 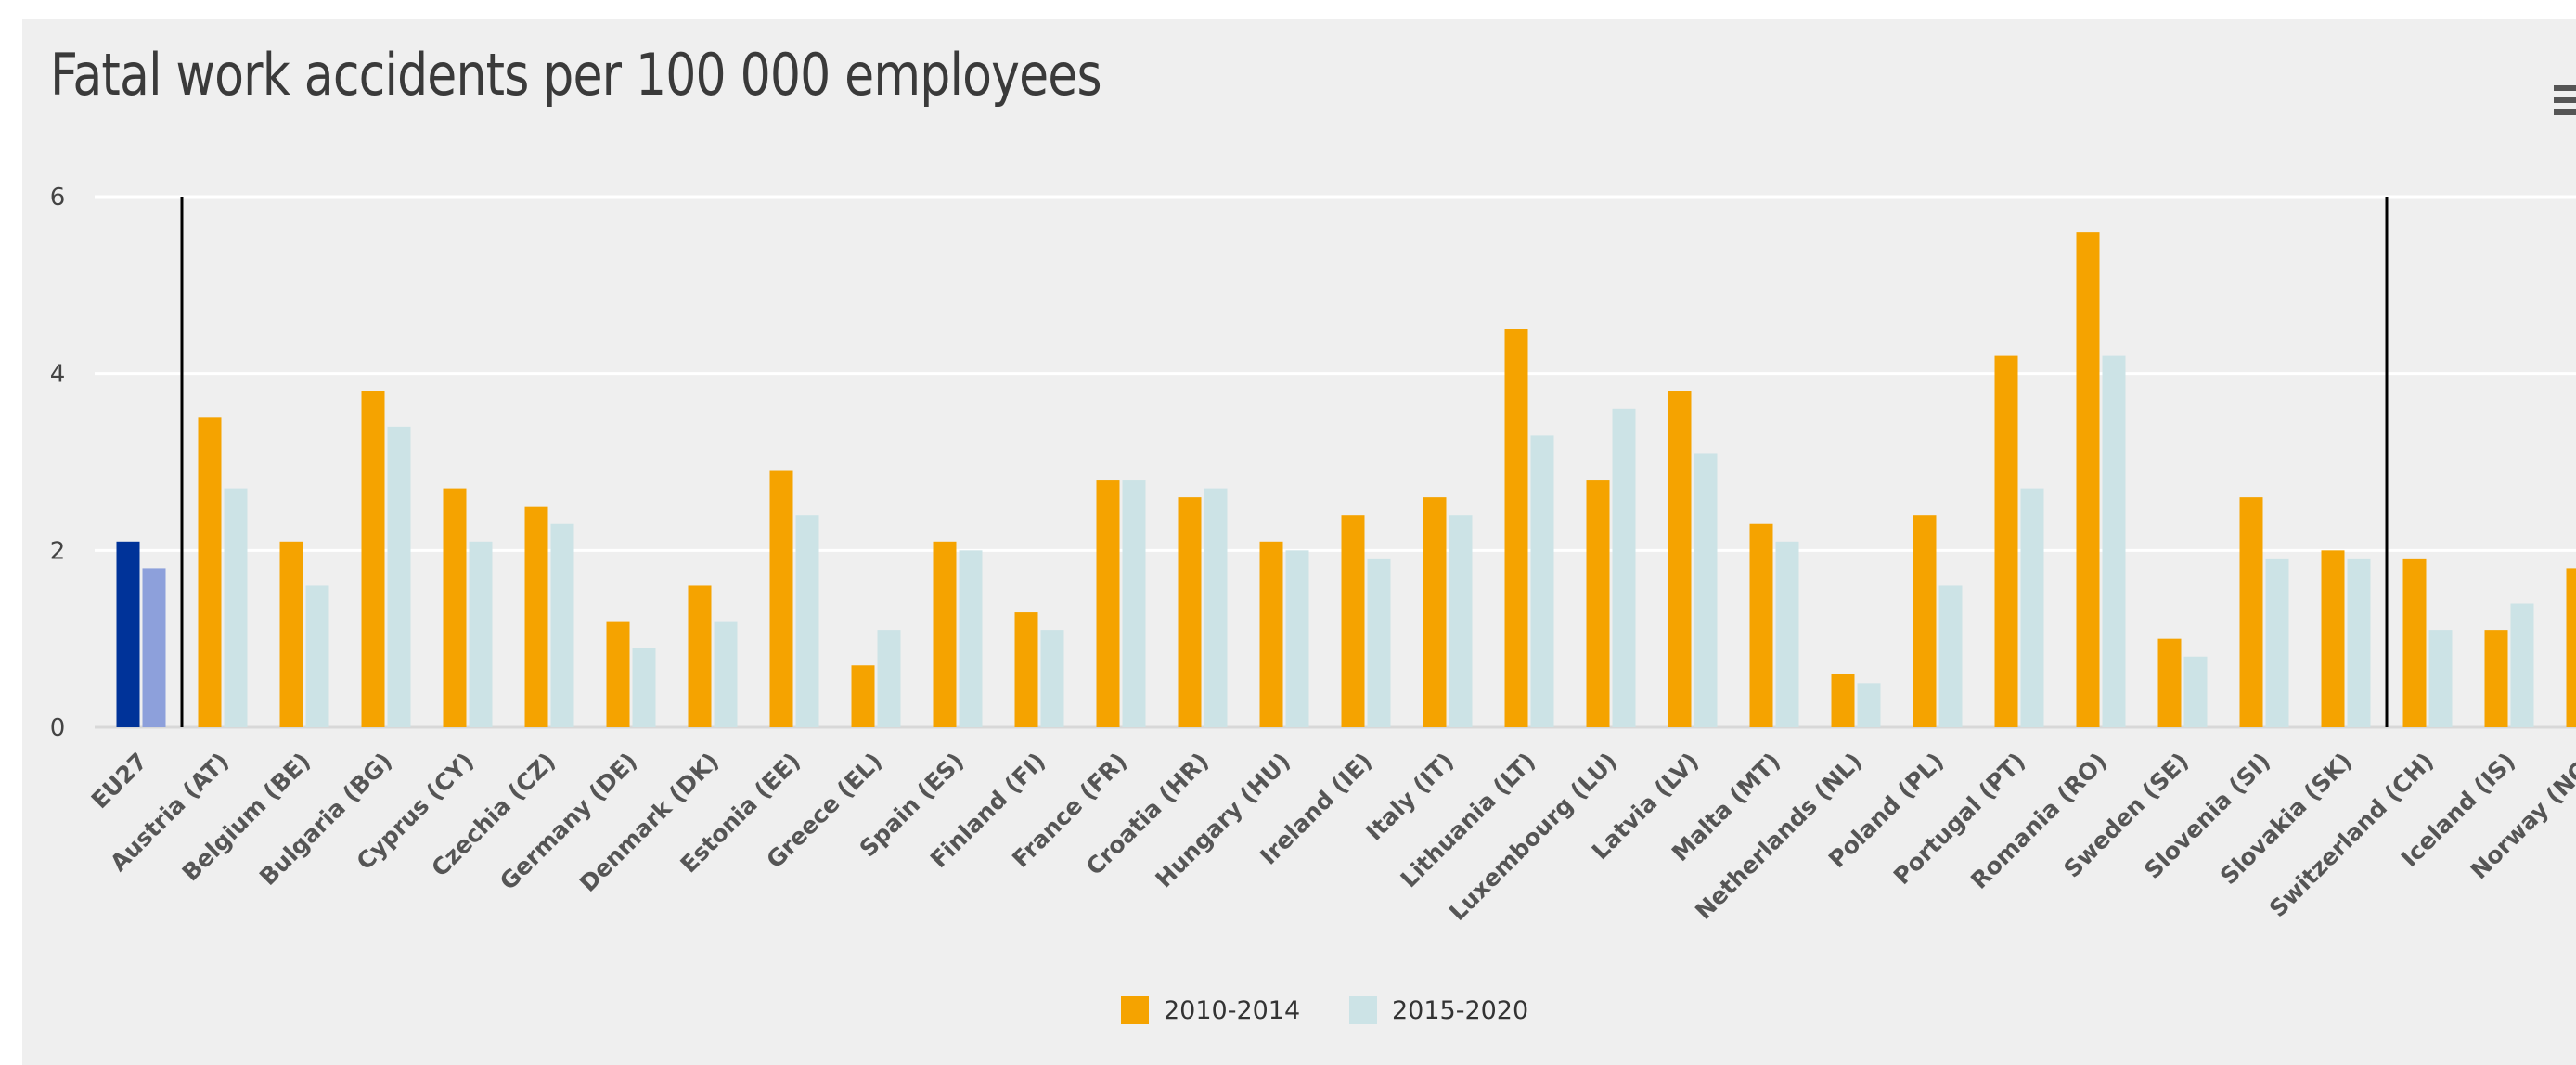 What do you see at coordinates (1216, 607) in the screenshot?
I see `bar-croatia-hr-2015-2020` at bounding box center [1216, 607].